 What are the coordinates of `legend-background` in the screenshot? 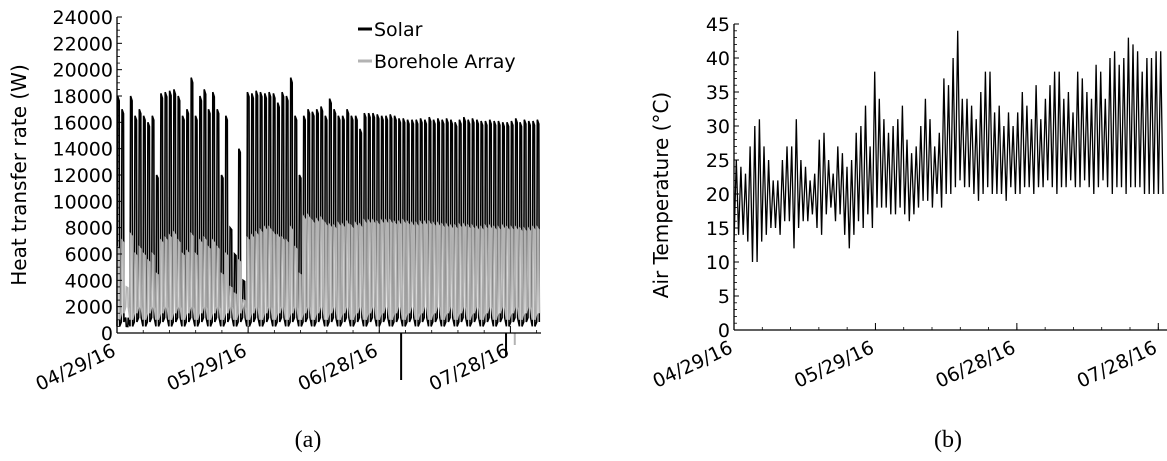 It's located at (446, 43).